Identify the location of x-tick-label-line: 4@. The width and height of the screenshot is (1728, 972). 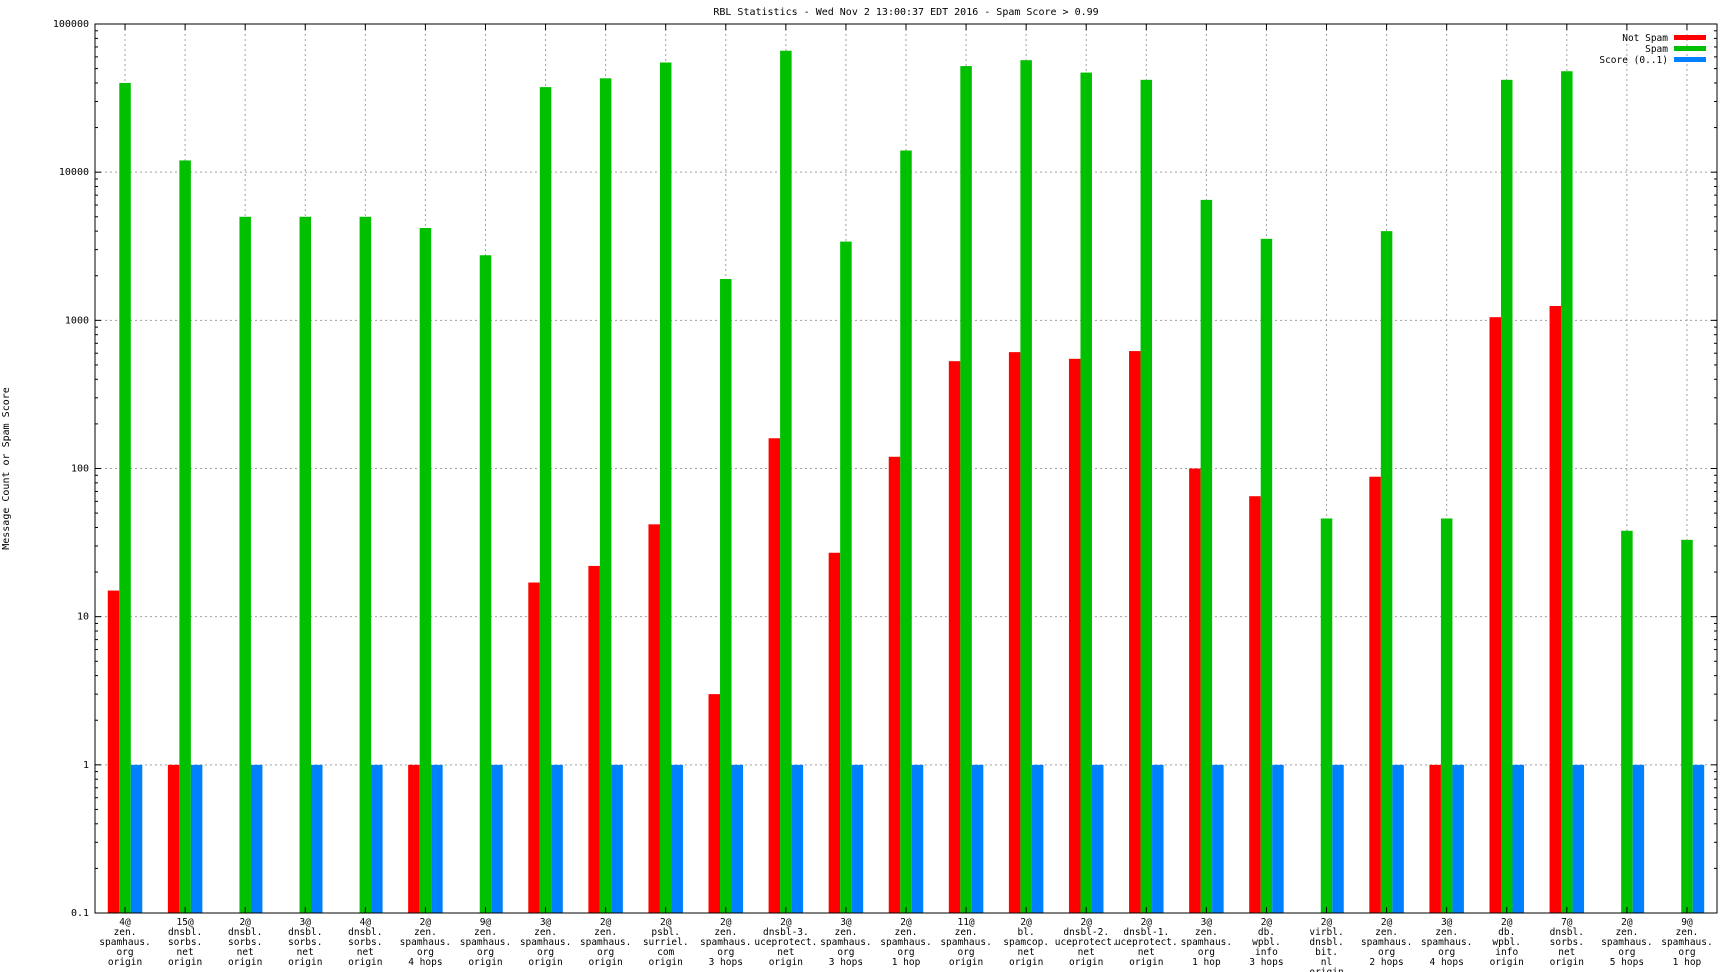
(125, 922).